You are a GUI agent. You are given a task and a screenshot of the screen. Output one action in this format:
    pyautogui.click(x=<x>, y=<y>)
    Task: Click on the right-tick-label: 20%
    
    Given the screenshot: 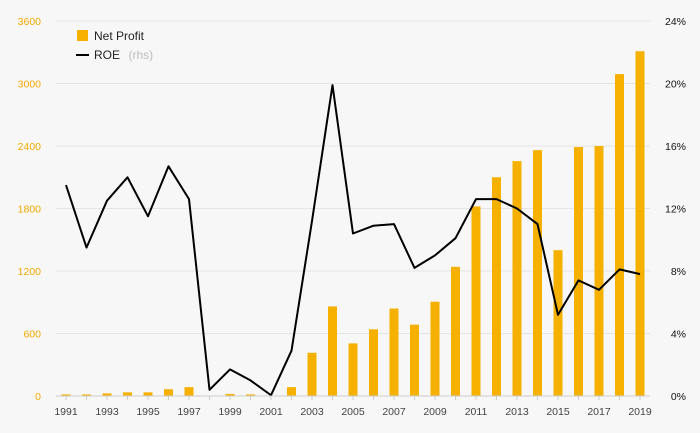 What is the action you would take?
    pyautogui.click(x=675, y=85)
    